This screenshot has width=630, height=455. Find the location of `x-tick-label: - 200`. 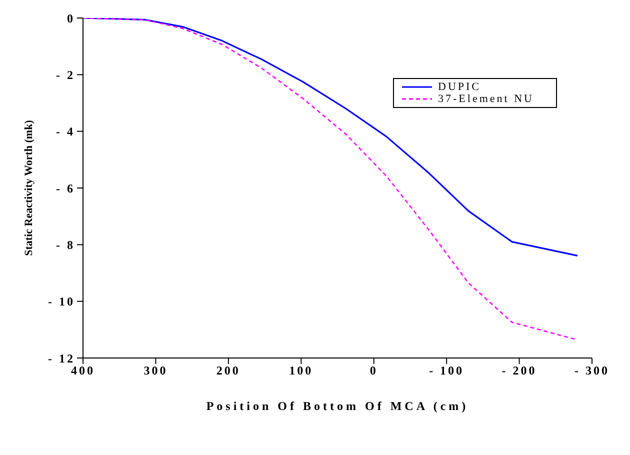

x-tick-label: - 200 is located at coordinates (519, 371).